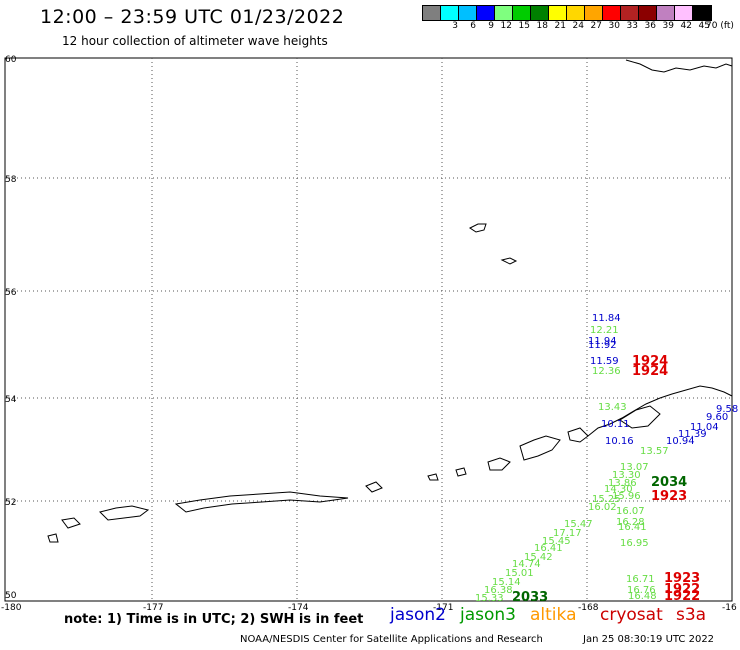 This screenshot has width=740, height=650. Describe the element at coordinates (11, 60) in the screenshot. I see `lat-label: 60` at that location.